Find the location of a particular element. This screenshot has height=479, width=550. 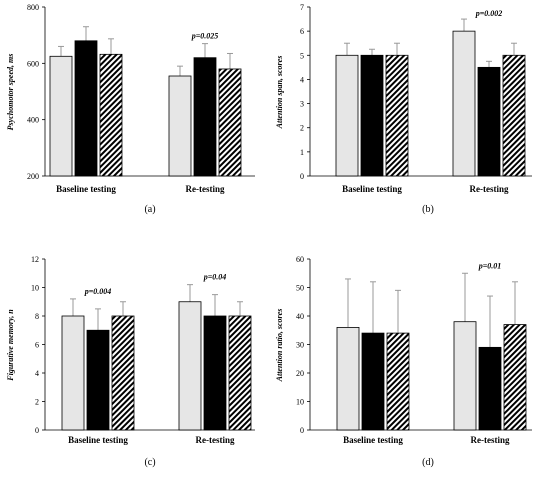

y-tick-label: 20 is located at coordinates (300, 373).